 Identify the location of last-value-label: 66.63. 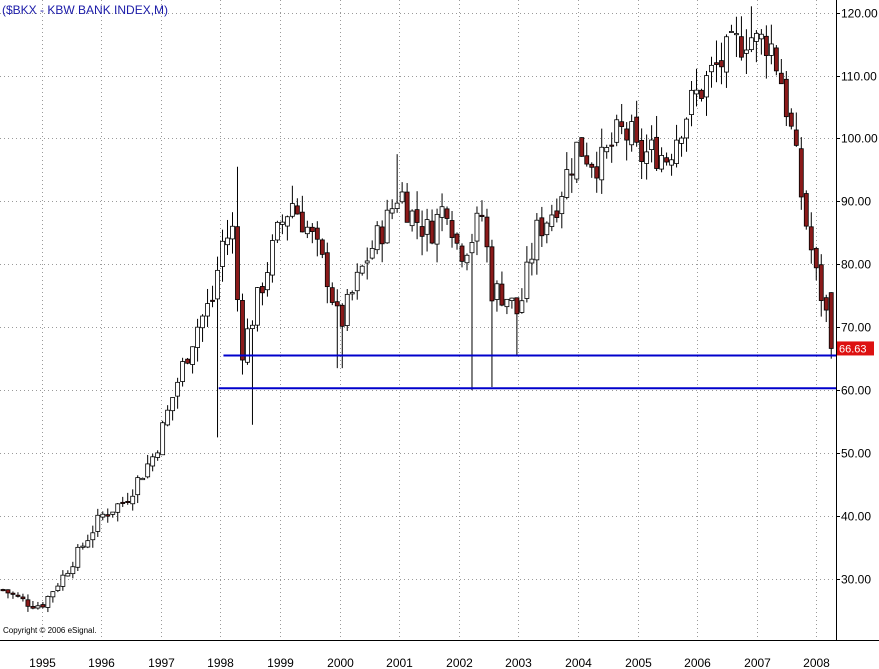
(853, 349).